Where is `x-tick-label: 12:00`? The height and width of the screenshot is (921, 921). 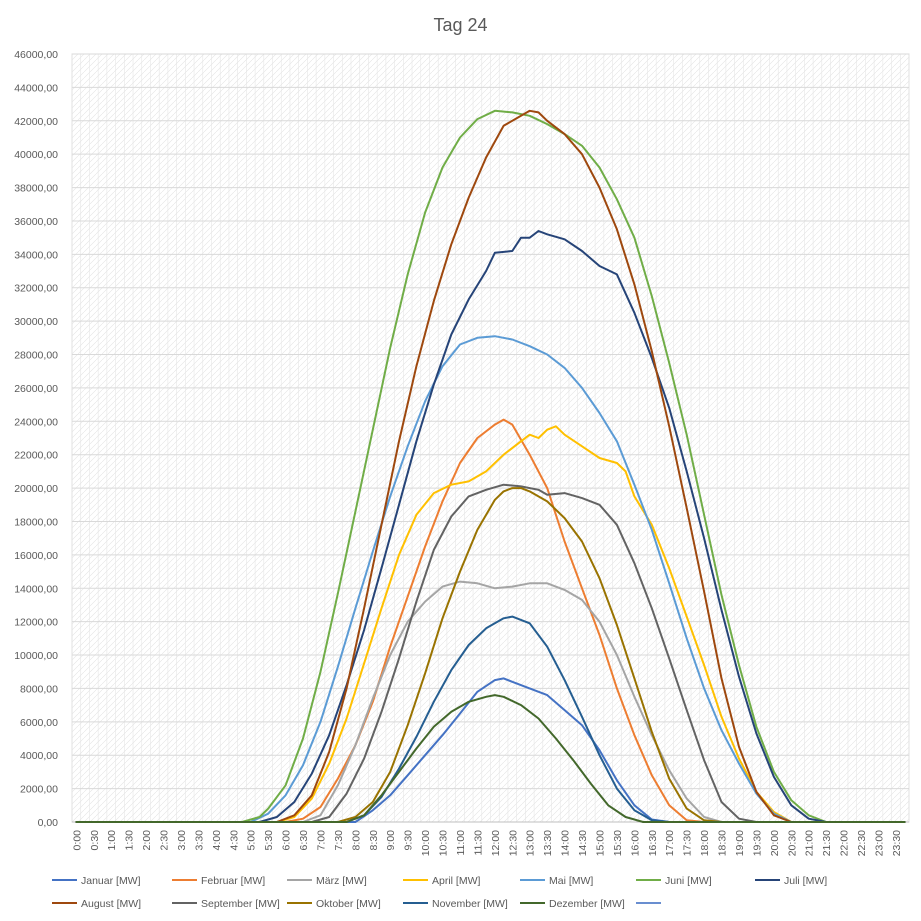
x-tick-label: 12:00 is located at coordinates (496, 843).